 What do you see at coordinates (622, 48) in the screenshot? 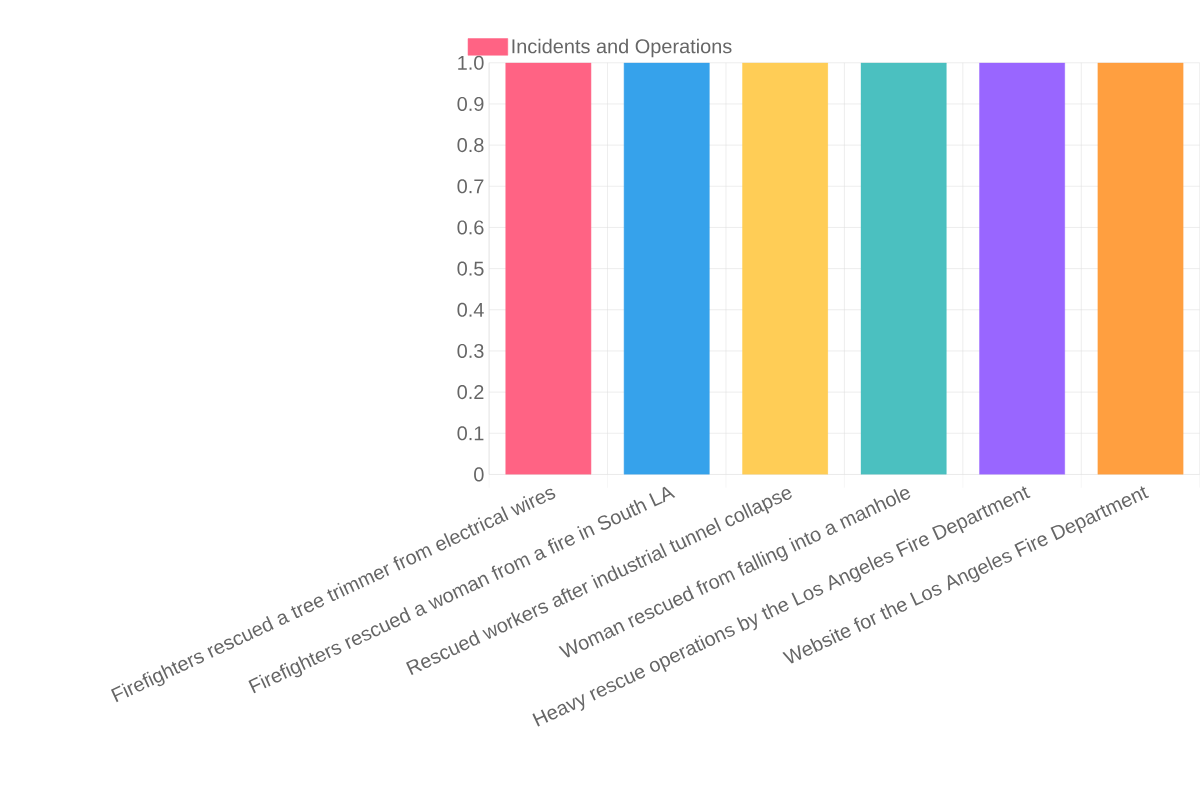
I see `legend-label: Incidents and Operations` at bounding box center [622, 48].